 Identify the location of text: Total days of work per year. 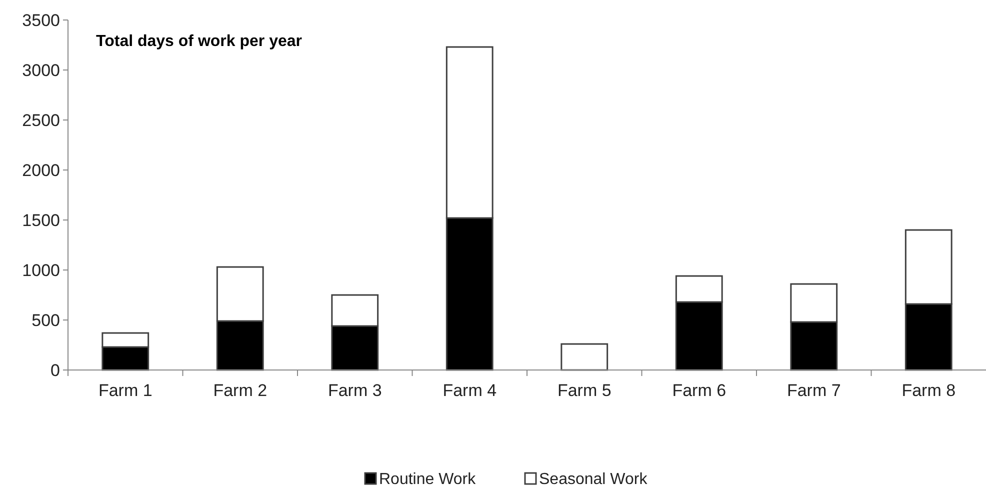
(199, 41).